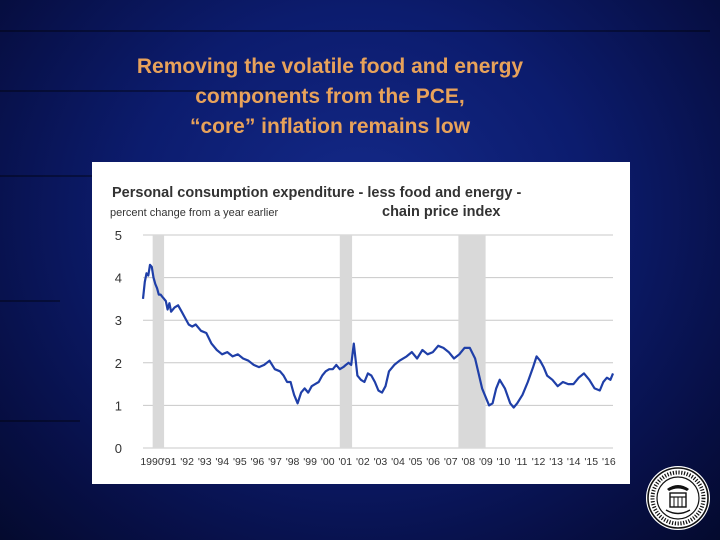 The image size is (720, 540). What do you see at coordinates (118, 448) in the screenshot?
I see `y-tick-label: 0` at bounding box center [118, 448].